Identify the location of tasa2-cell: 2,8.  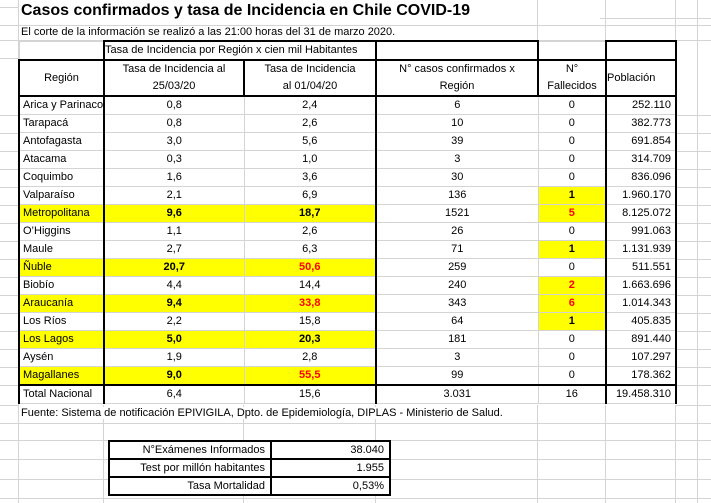
(310, 357).